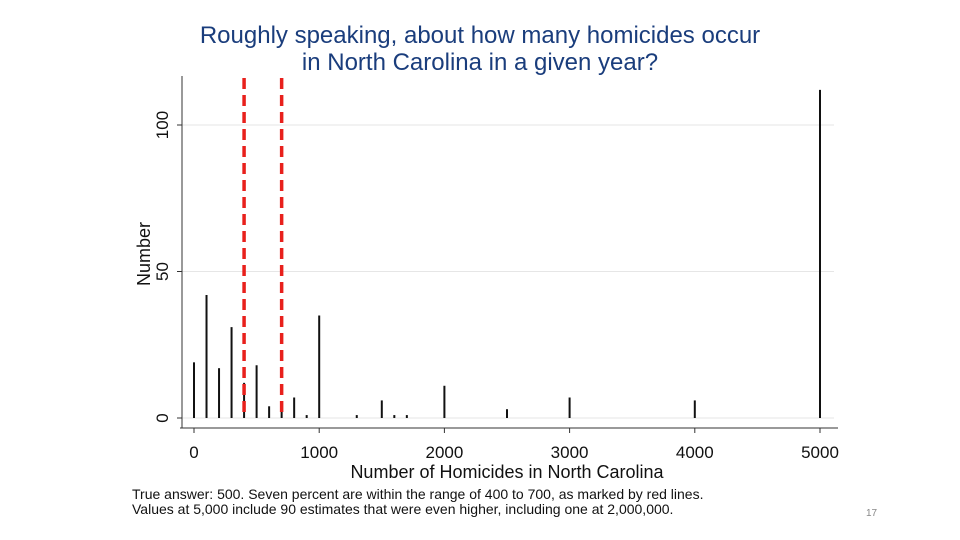 The width and height of the screenshot is (960, 540). I want to click on x-tick-label: 5000, so click(820, 452).